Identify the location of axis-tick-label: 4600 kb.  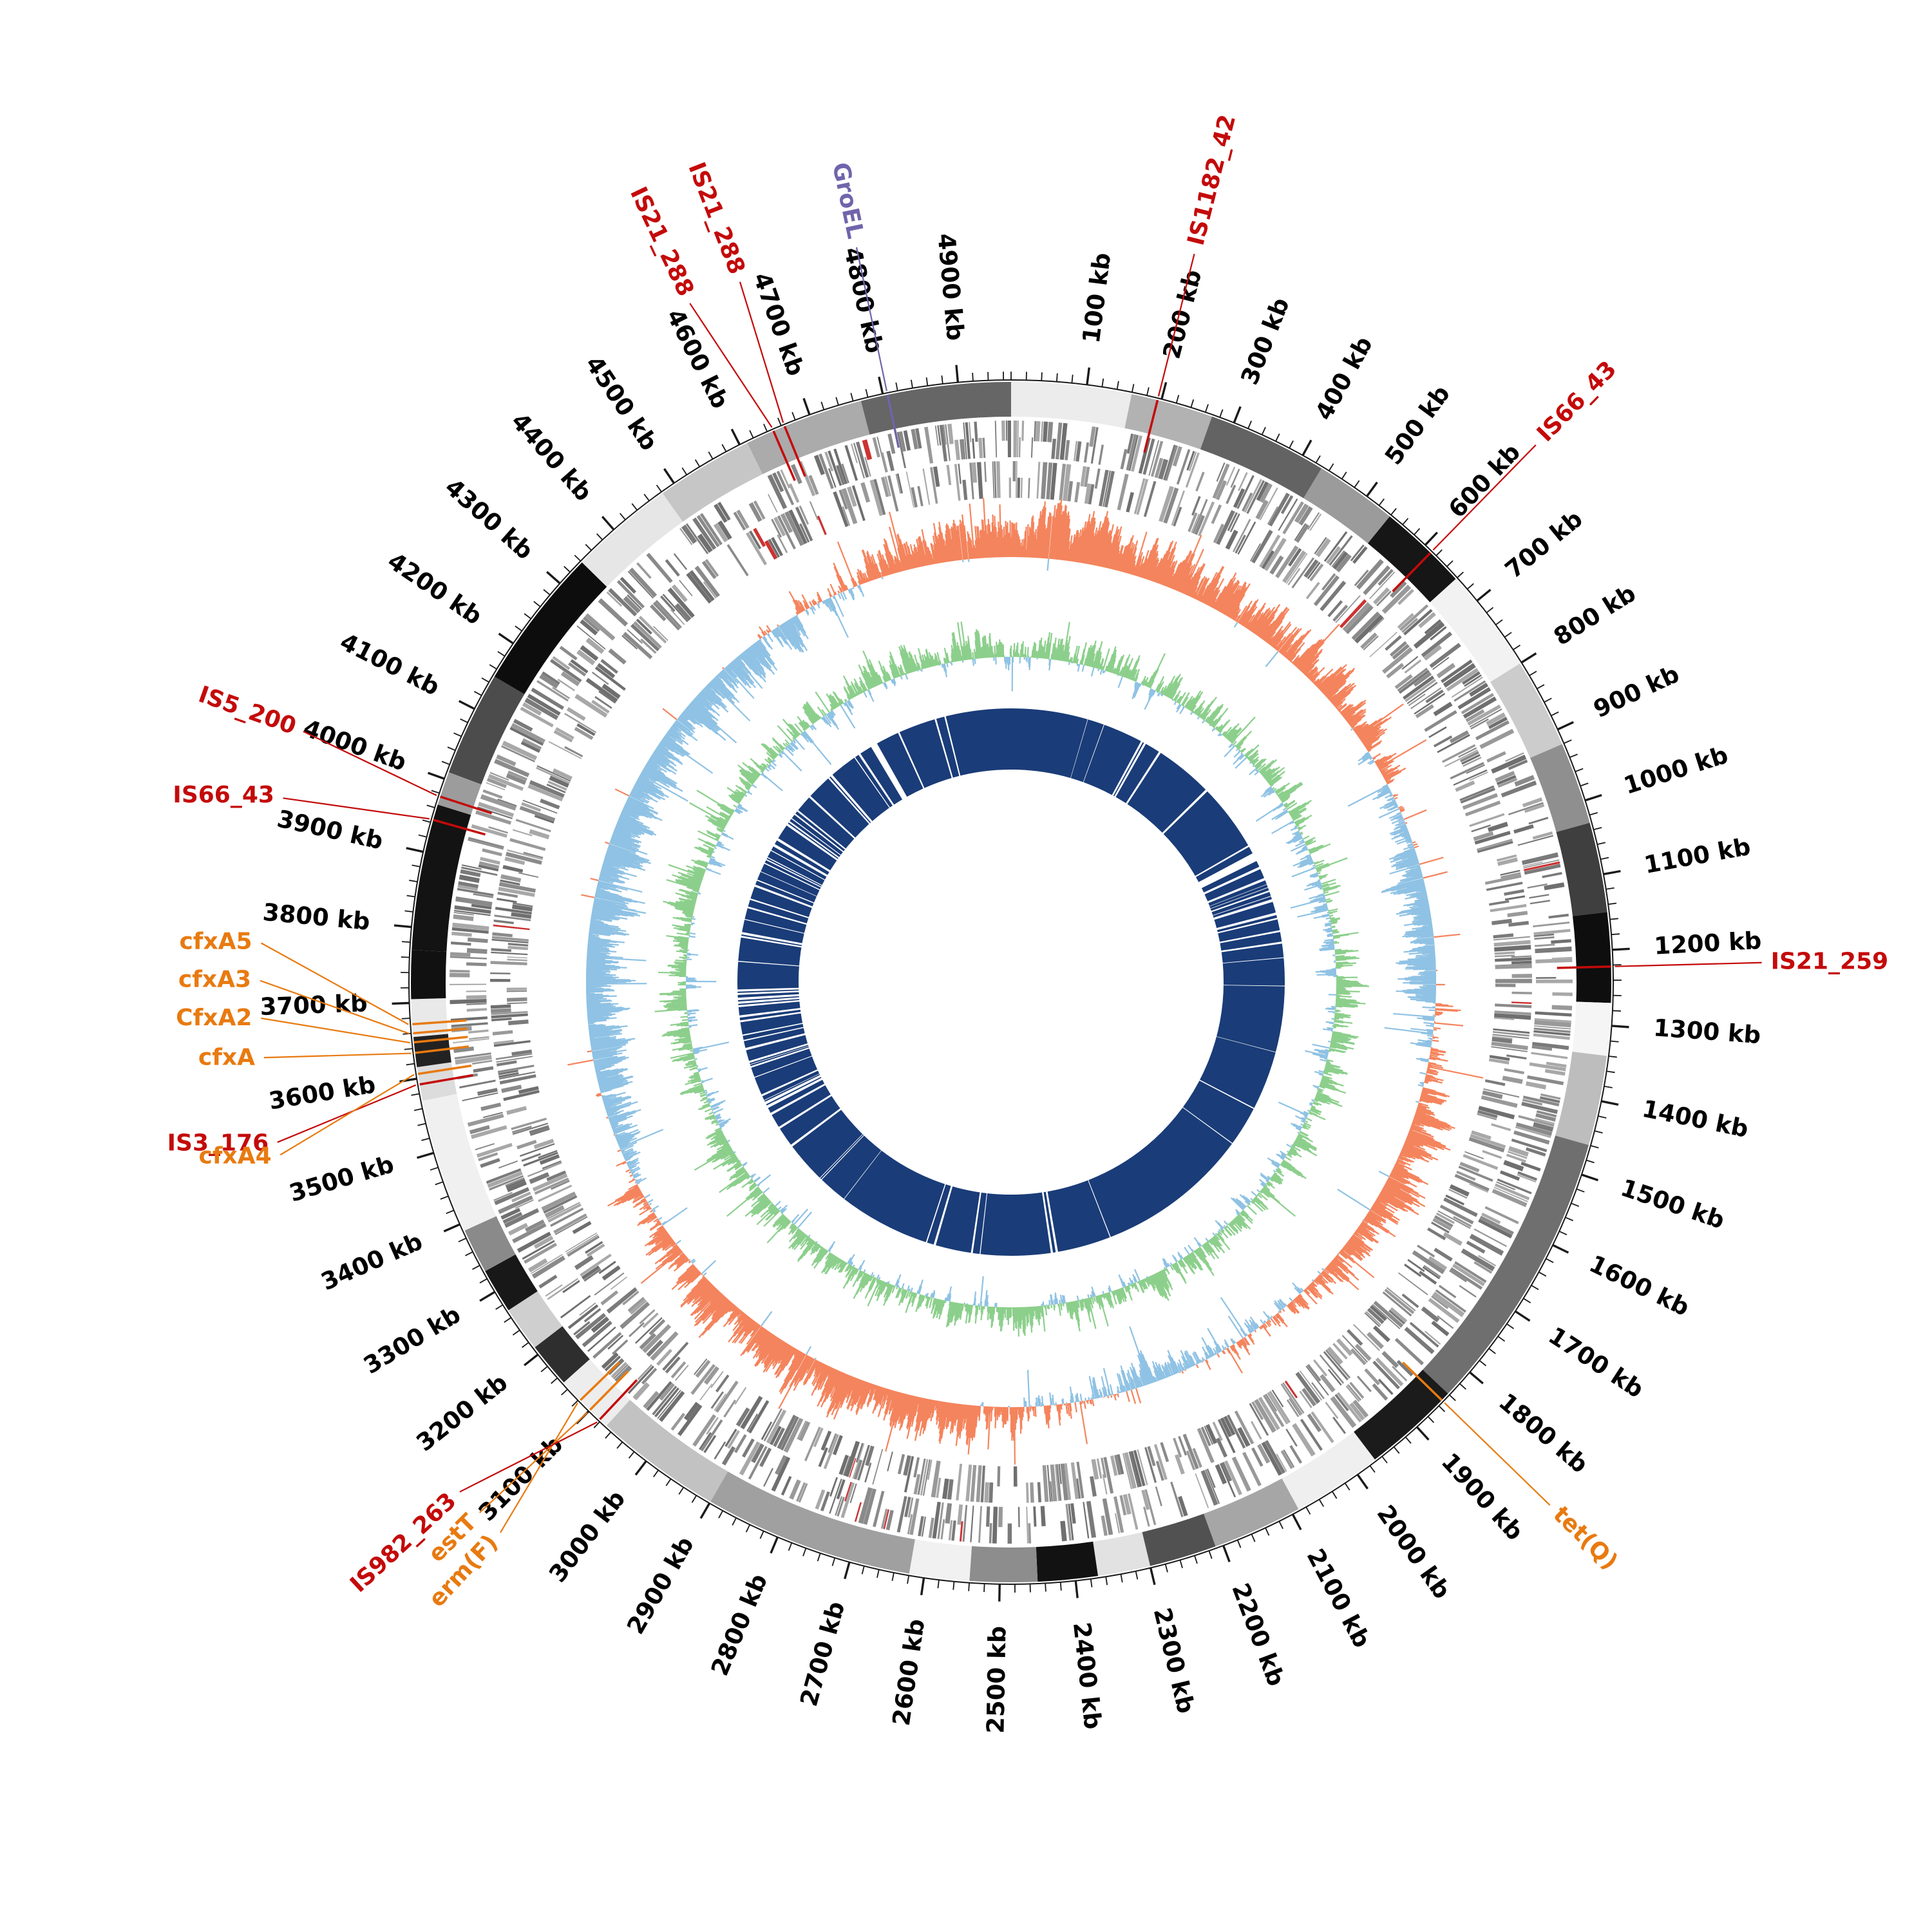
(697, 359).